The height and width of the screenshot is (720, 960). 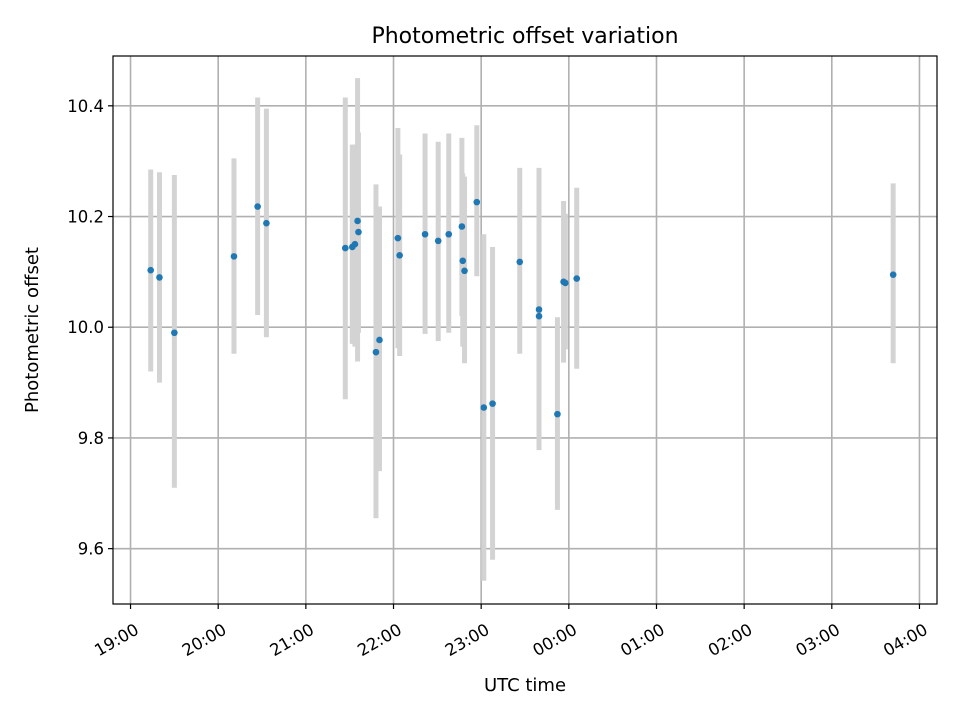 What do you see at coordinates (85, 327) in the screenshot?
I see `y-tick-label: 10.0` at bounding box center [85, 327].